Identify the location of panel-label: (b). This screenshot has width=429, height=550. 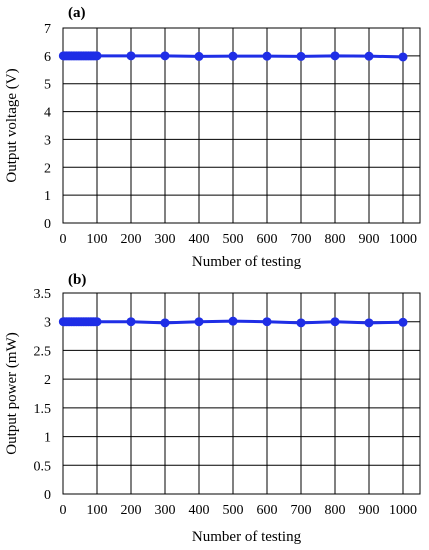
(77, 280).